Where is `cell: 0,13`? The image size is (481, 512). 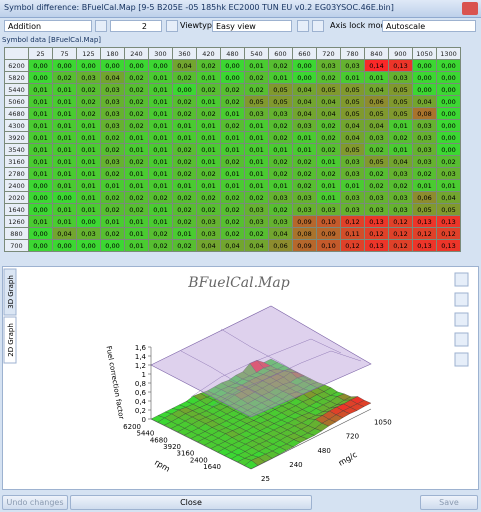
cell: 0,13 is located at coordinates (424, 245).